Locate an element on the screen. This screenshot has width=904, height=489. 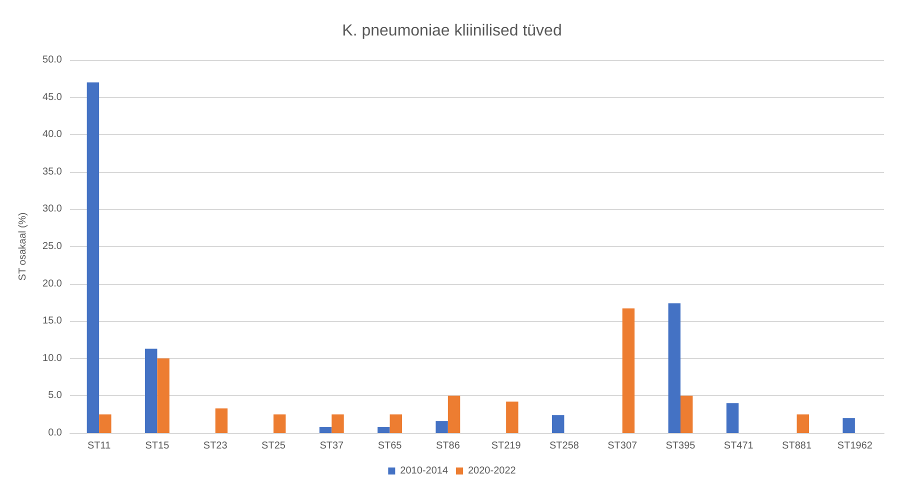
x-tick-label: ST15 is located at coordinates (157, 446).